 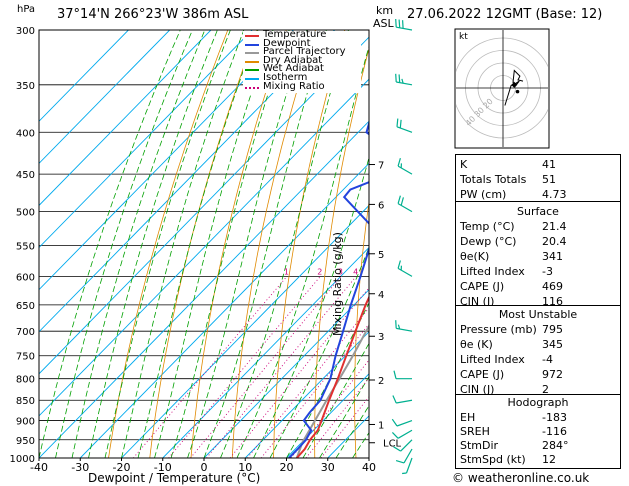 I want to click on surface-value: 469, so click(x=552, y=286).